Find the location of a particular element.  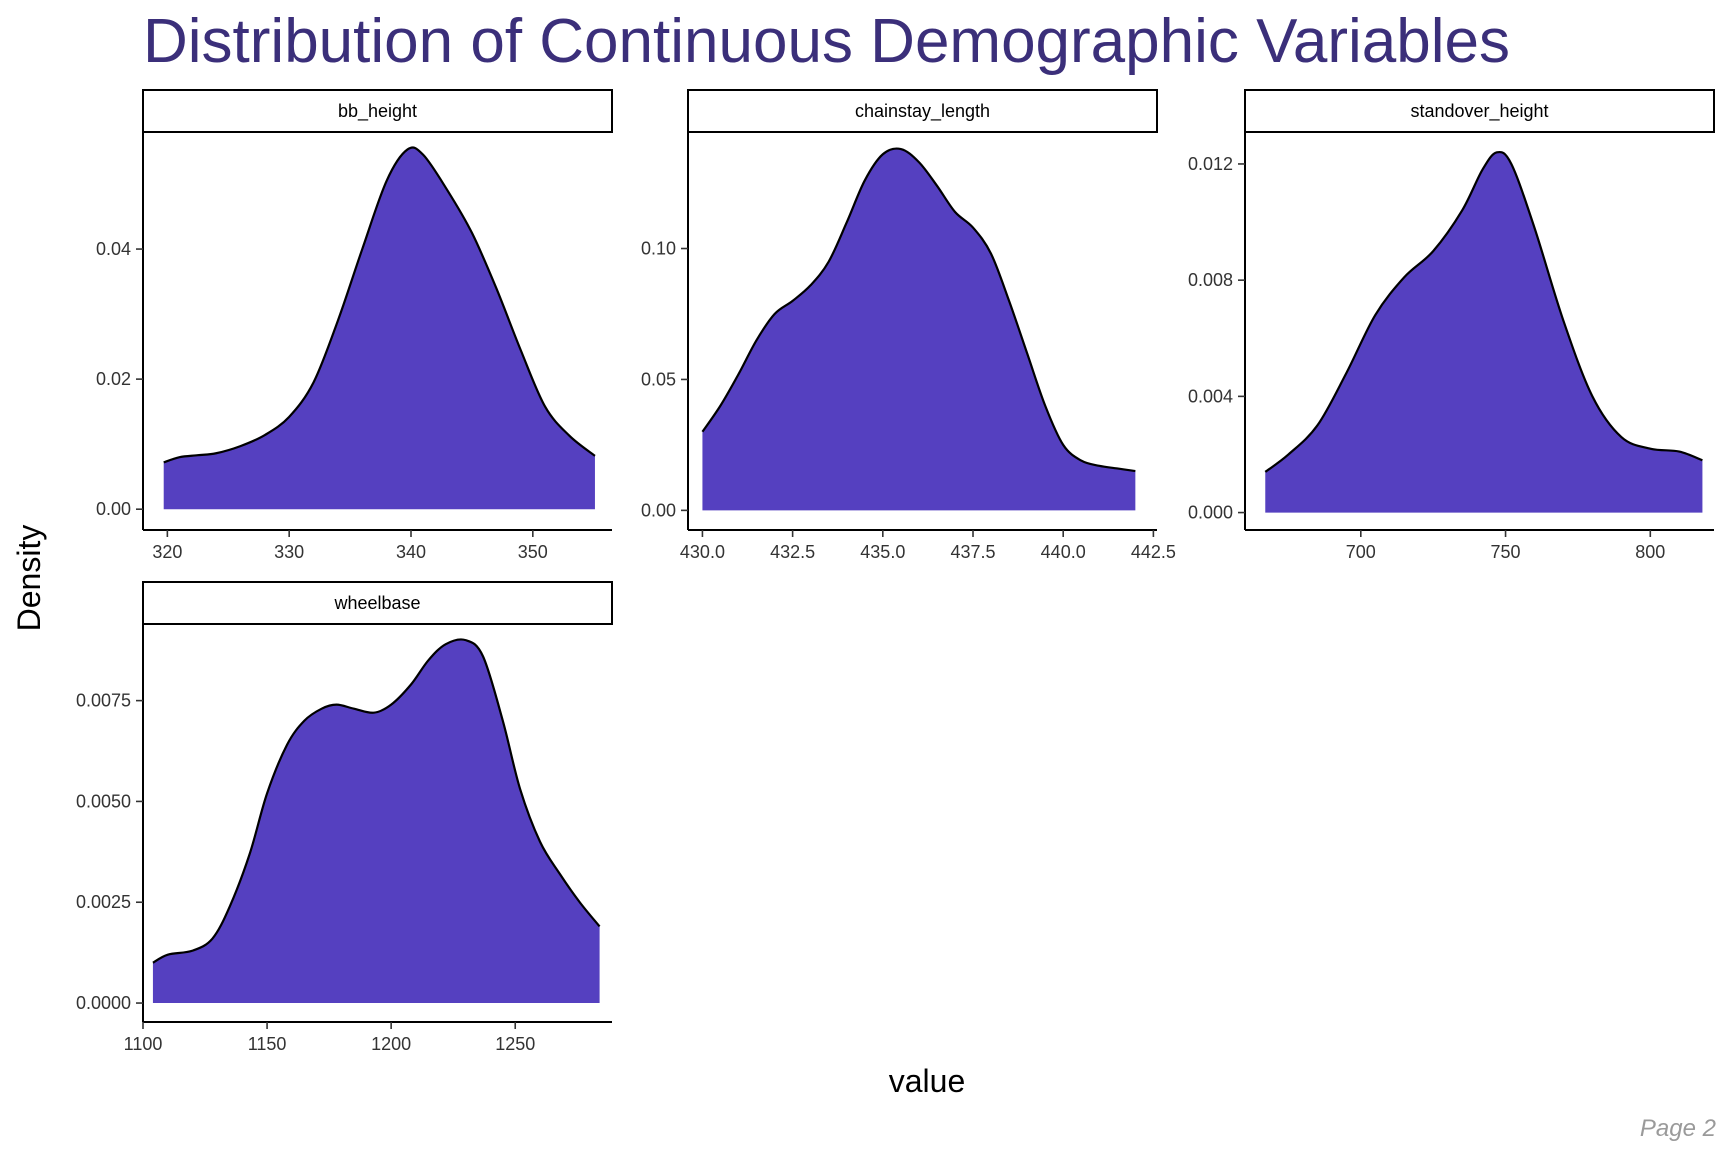

strip-label: bb_height is located at coordinates (377, 111).